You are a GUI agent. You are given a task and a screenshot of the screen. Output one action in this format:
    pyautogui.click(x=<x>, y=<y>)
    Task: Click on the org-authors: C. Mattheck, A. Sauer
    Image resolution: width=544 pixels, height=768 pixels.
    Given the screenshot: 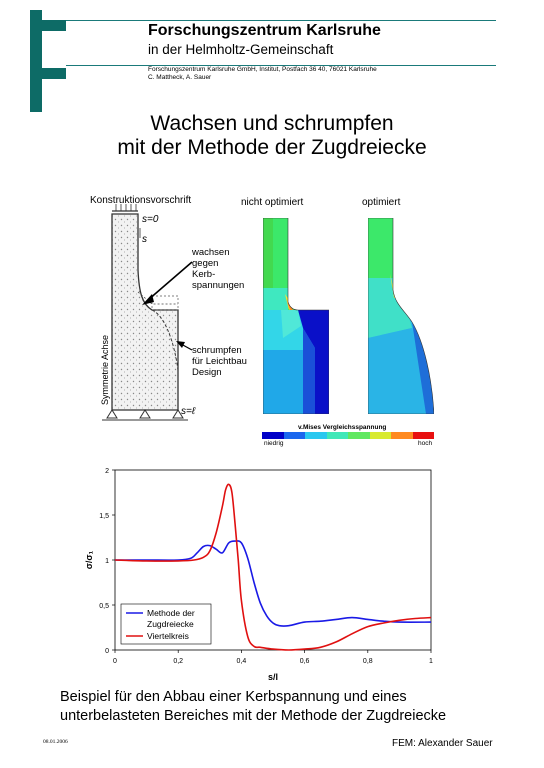 What is the action you would take?
    pyautogui.click(x=180, y=77)
    